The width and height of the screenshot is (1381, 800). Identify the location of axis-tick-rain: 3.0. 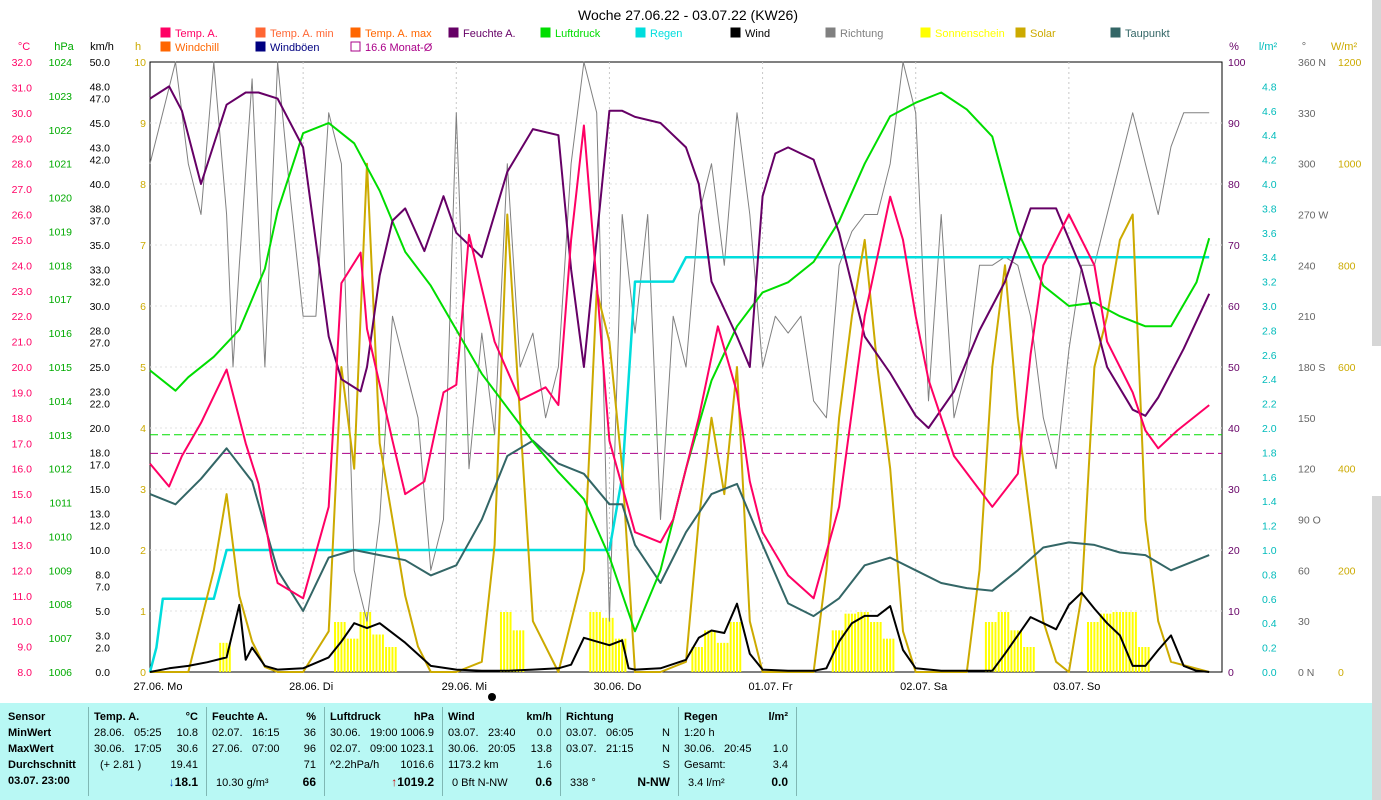
(1269, 307).